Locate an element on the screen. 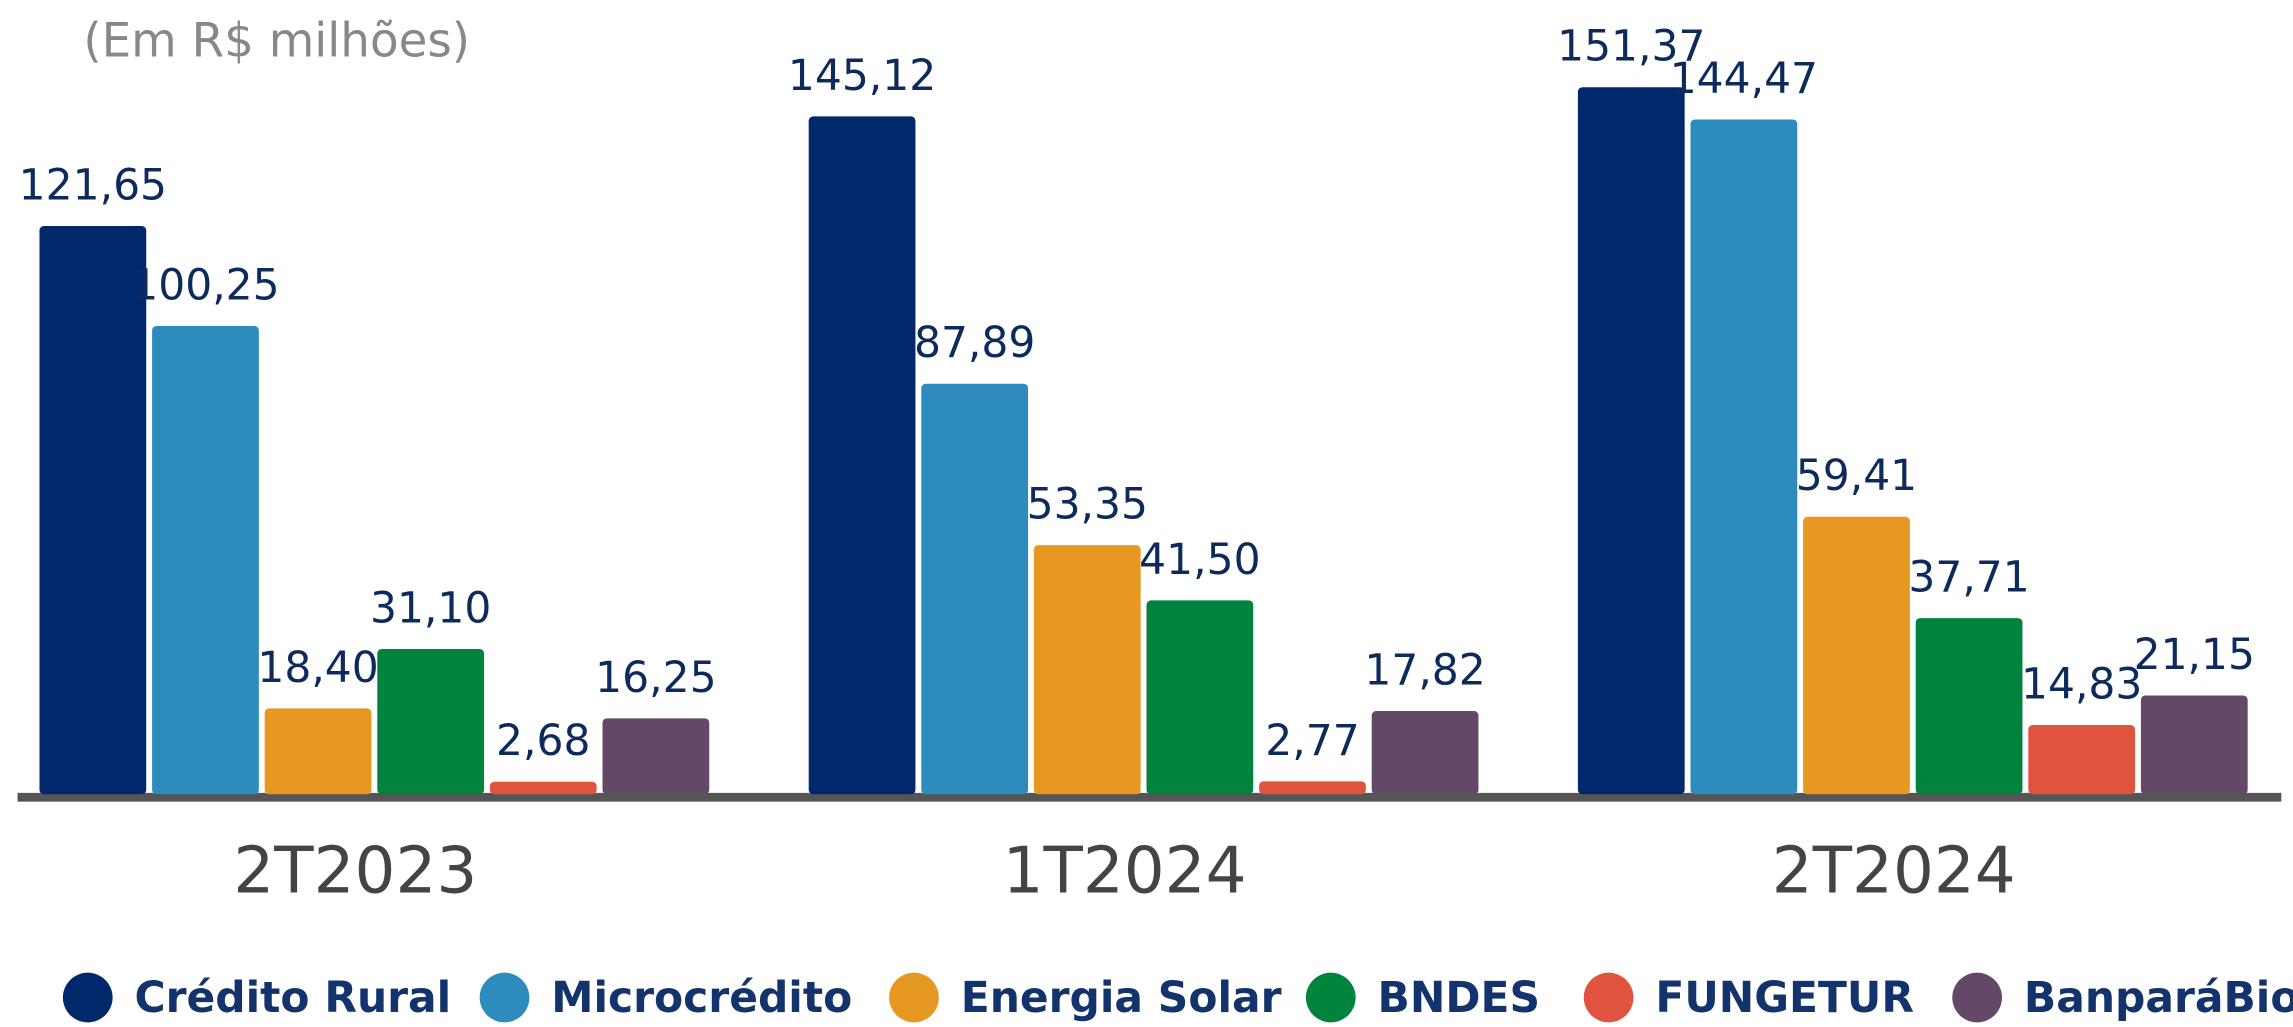 This screenshot has width=2293, height=1027. x-tick-label: 2T2024 is located at coordinates (1894, 870).